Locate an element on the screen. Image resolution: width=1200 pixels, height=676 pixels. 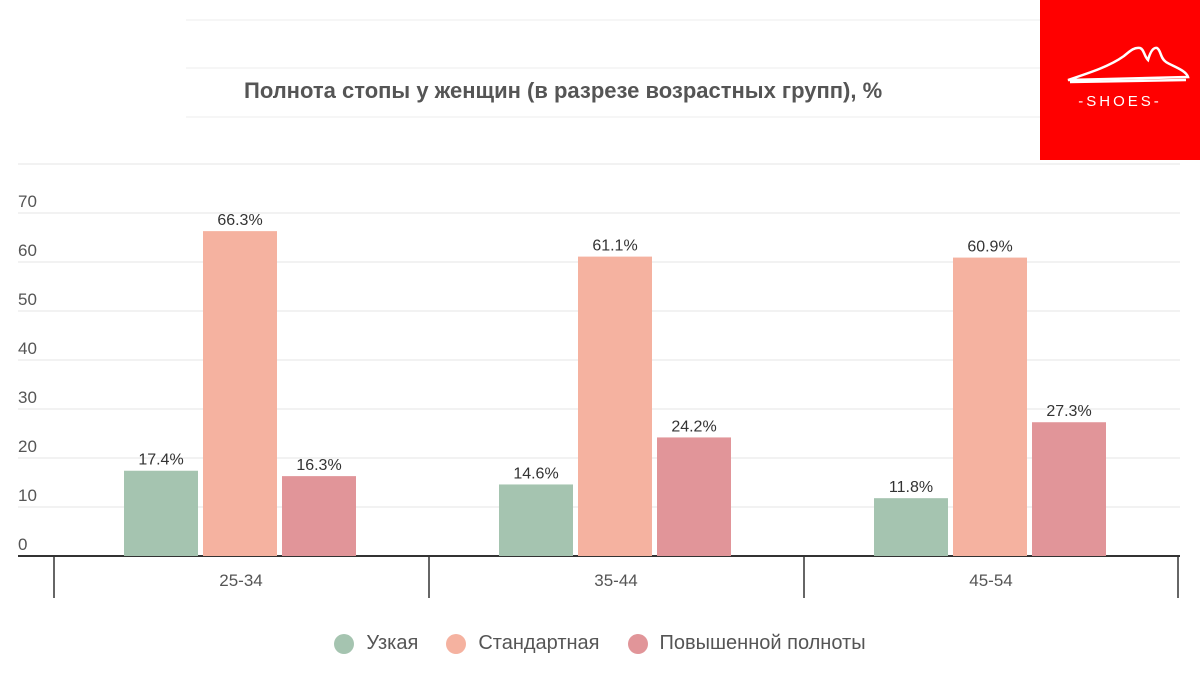
brand-logo: -SHOES- is located at coordinates (1120, 80).